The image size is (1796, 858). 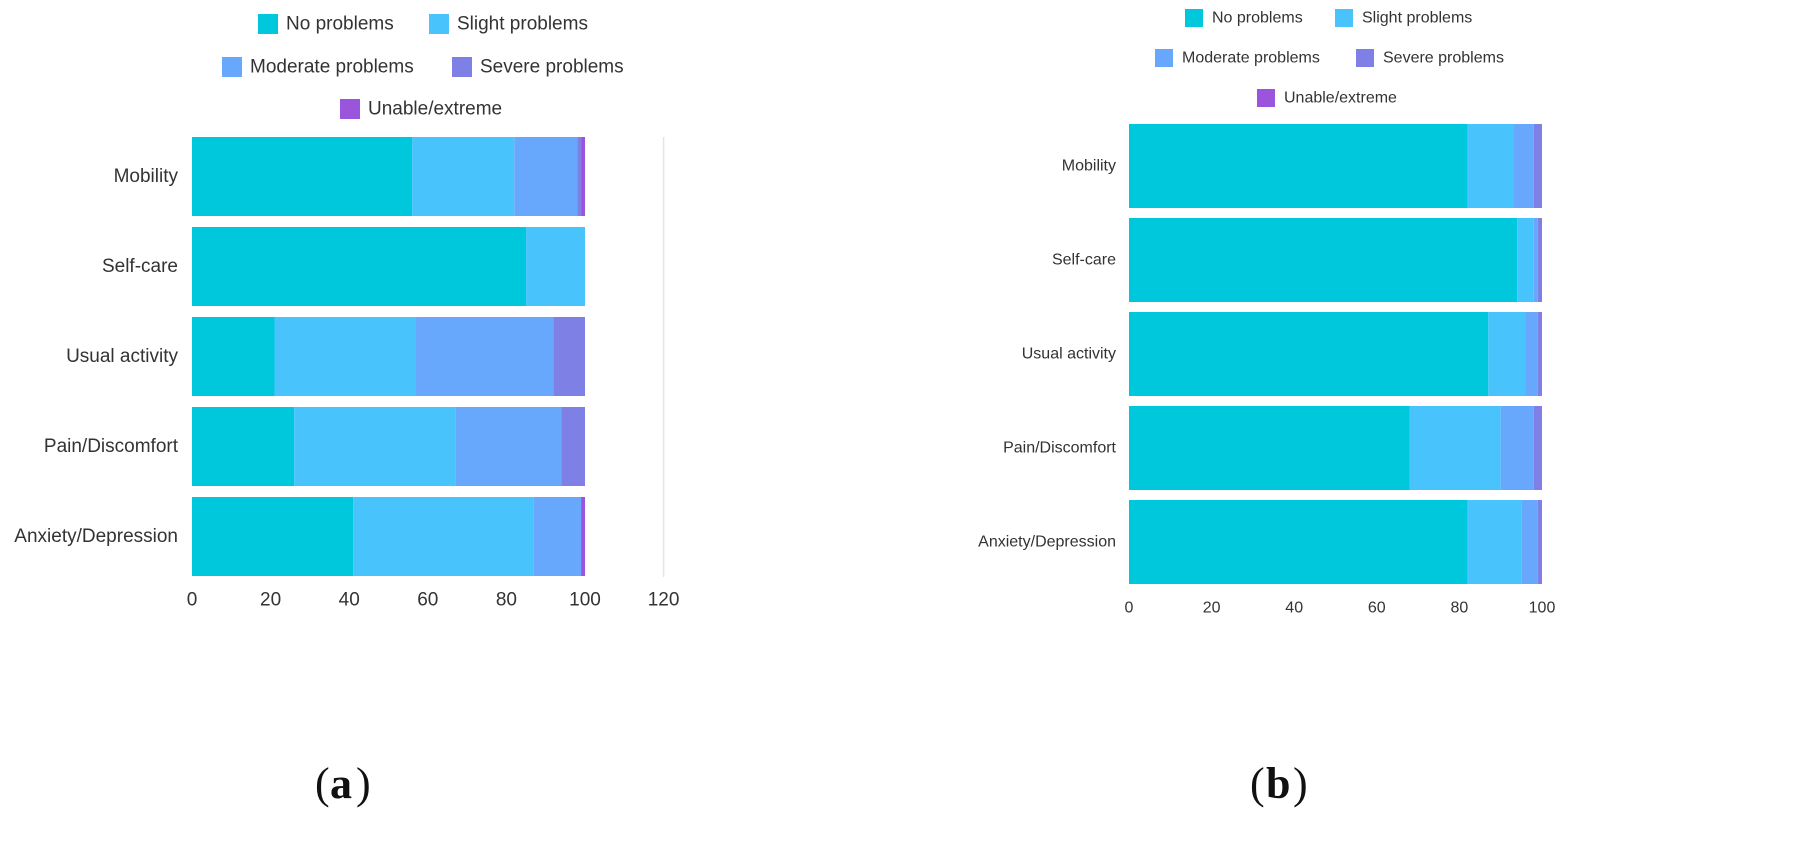 What do you see at coordinates (1523, 166) in the screenshot?
I see `bar-b-mobility-moderate-problems` at bounding box center [1523, 166].